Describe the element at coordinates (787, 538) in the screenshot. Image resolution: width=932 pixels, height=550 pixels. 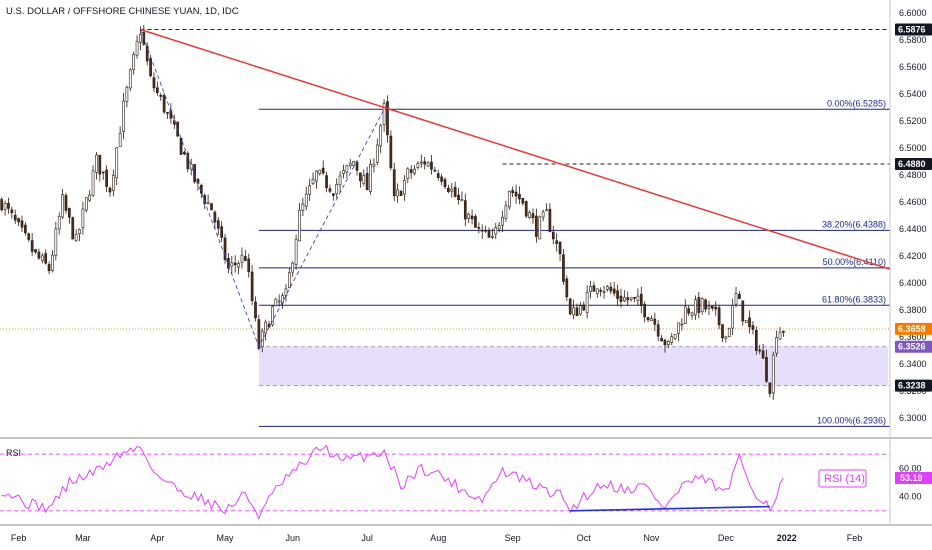
I see `x-tick-label: 2022` at that location.